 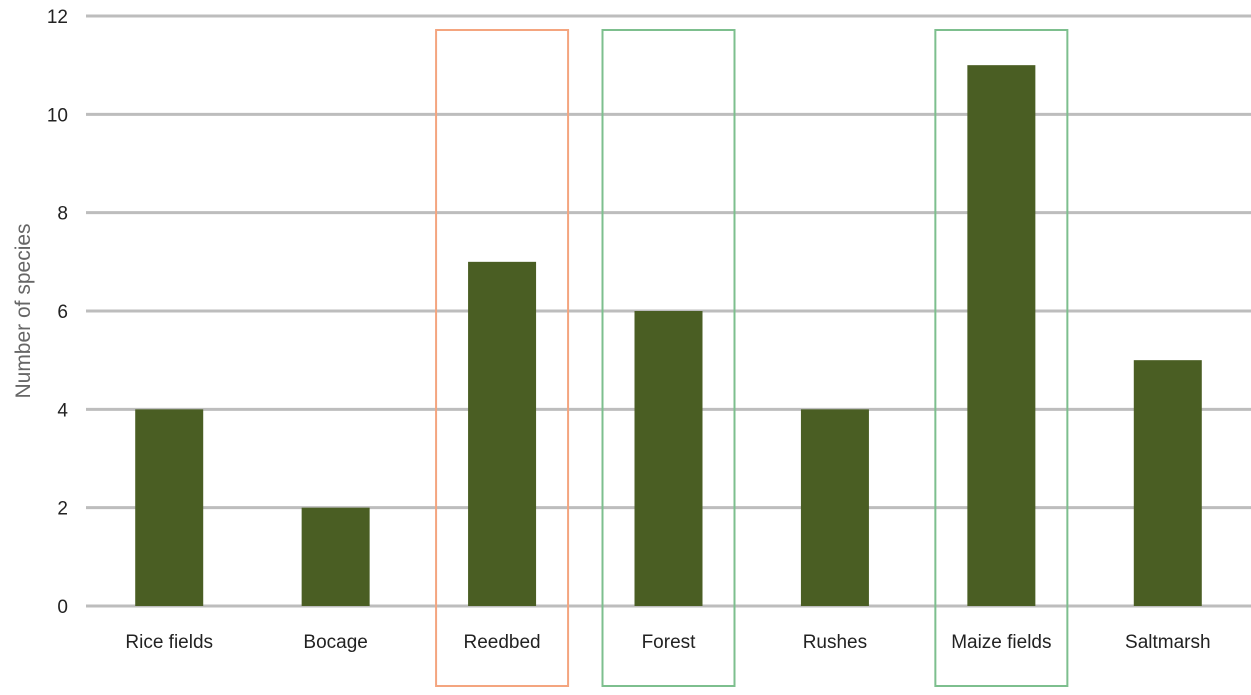 What do you see at coordinates (169, 507) in the screenshot?
I see `bar-rice-fields` at bounding box center [169, 507].